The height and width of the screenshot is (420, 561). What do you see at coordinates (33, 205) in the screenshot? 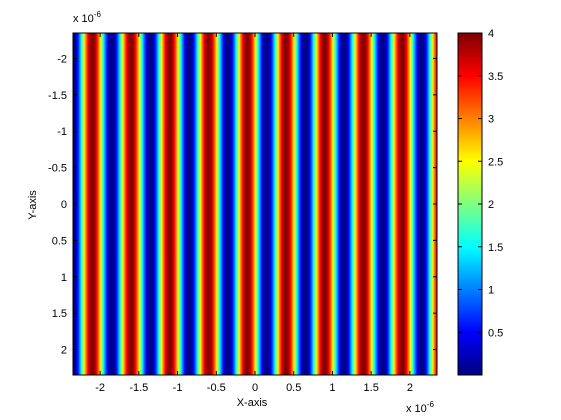
I see `y-axis-label: Y-axis` at bounding box center [33, 205].